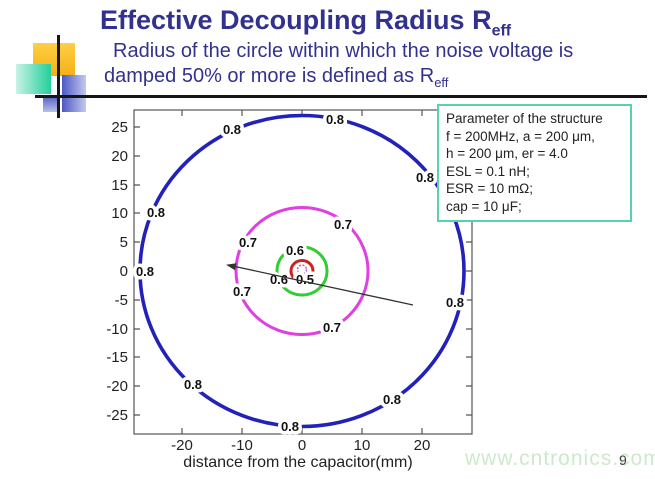 The image size is (655, 479). Describe the element at coordinates (305, 279) in the screenshot. I see `contour-label-05: 0.5` at that location.